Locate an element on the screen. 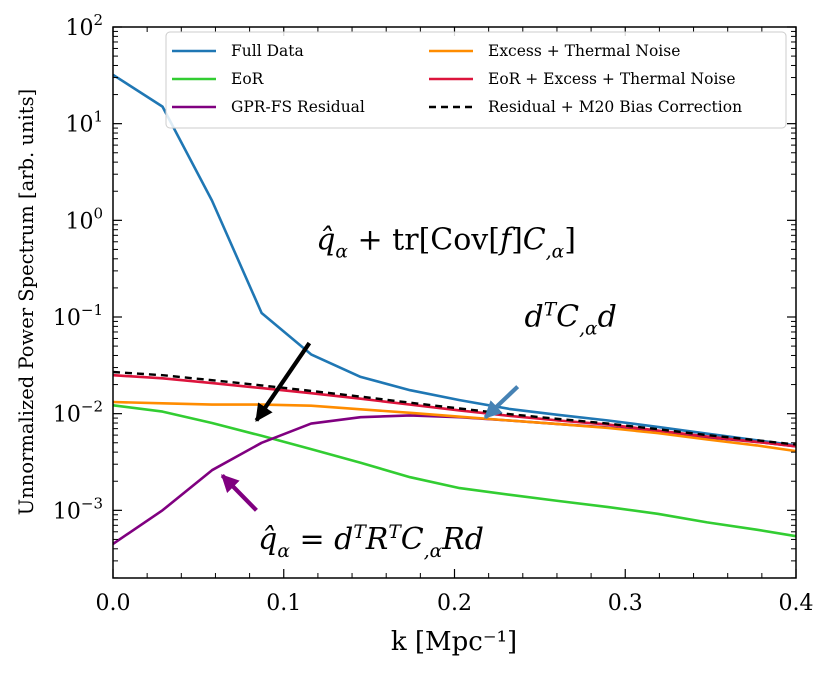  annotation-text-dcd: dTC,αd is located at coordinates (571, 320).